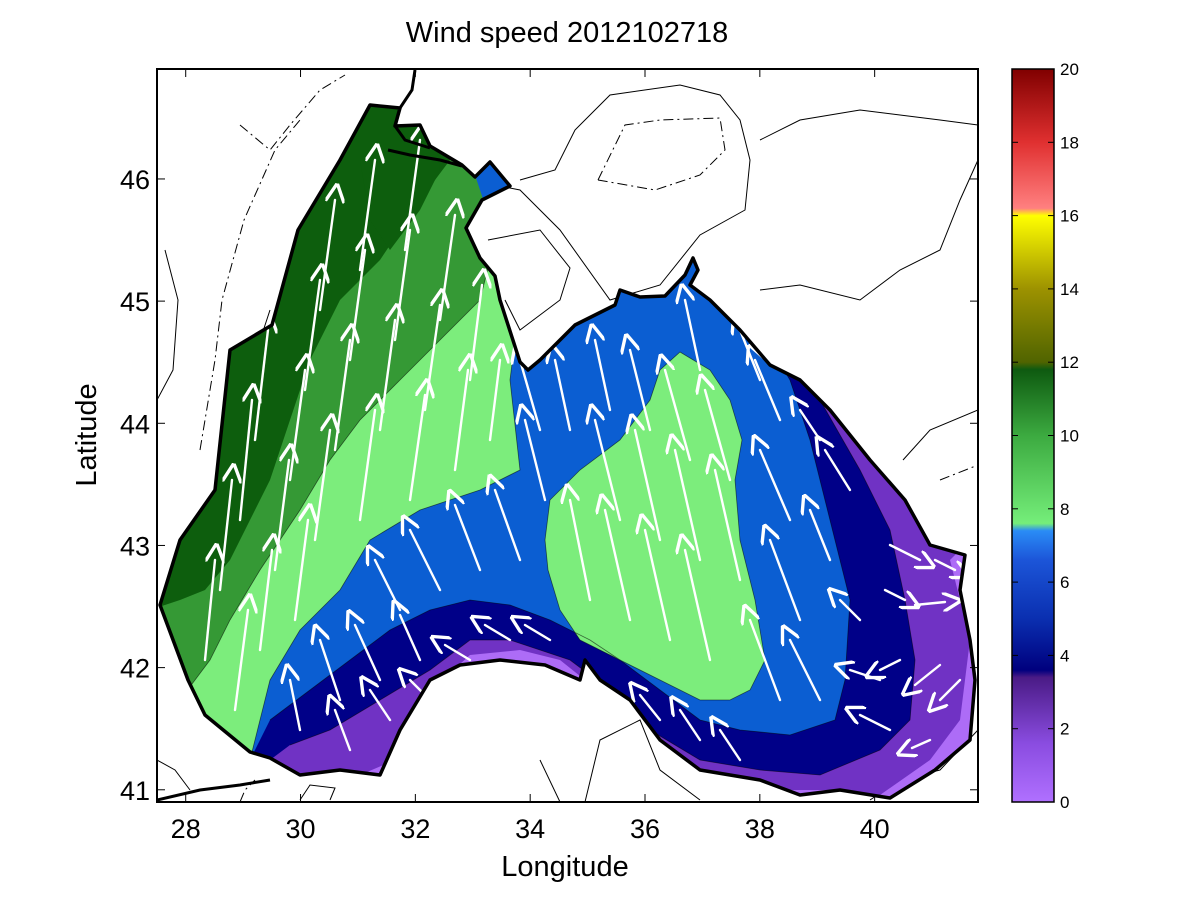 The width and height of the screenshot is (1201, 901). What do you see at coordinates (1069, 362) in the screenshot?
I see `colorbar-tick-label: 12` at bounding box center [1069, 362].